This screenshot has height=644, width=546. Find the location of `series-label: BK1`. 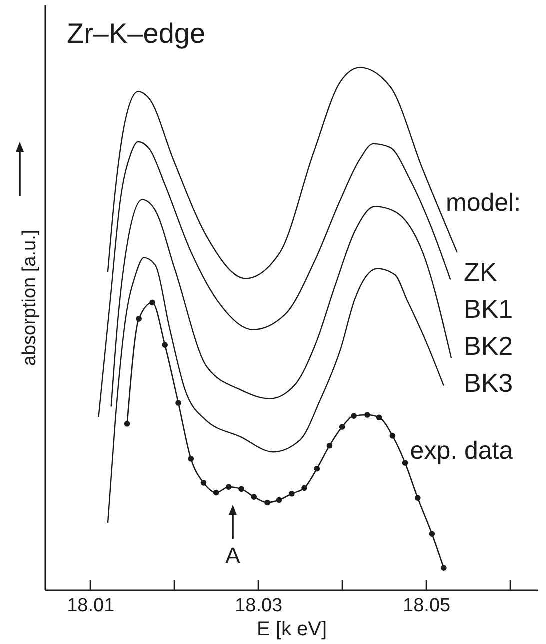

series-label: BK1 is located at coordinates (489, 309).